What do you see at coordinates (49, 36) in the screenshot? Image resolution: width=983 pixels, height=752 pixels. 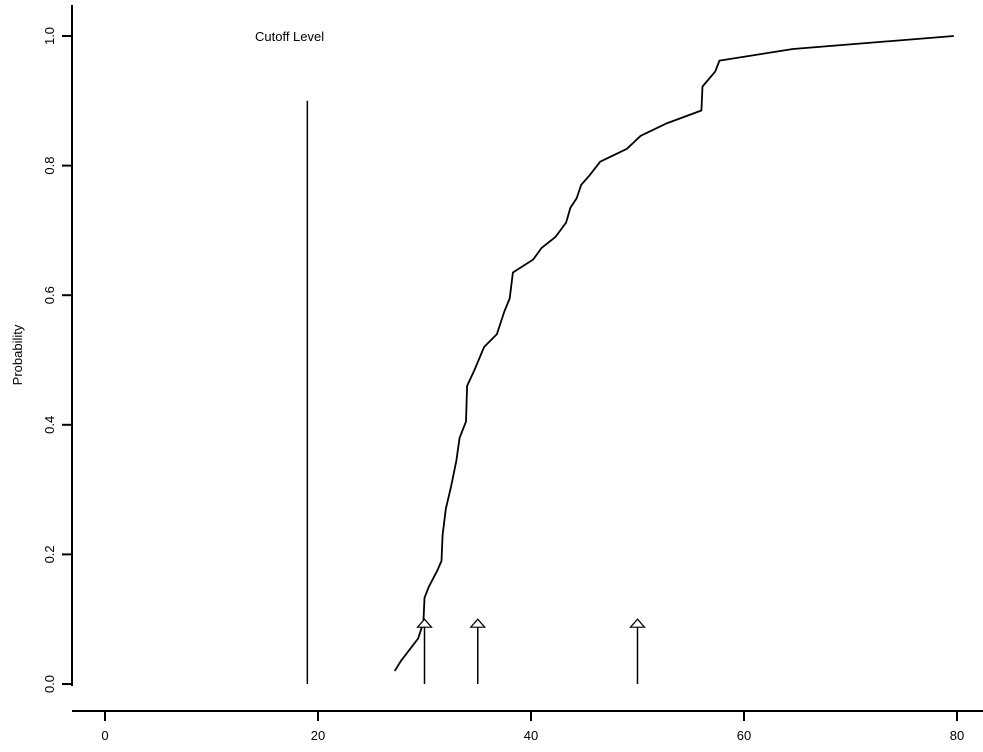 I see `y-tick-label: 1.0` at bounding box center [49, 36].